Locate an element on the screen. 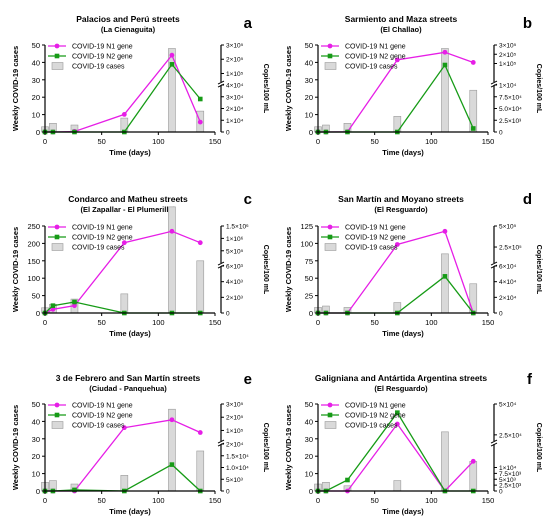 The width and height of the screenshot is (550, 530). right-tick-label: 5×10⁵ is located at coordinates (235, 251).